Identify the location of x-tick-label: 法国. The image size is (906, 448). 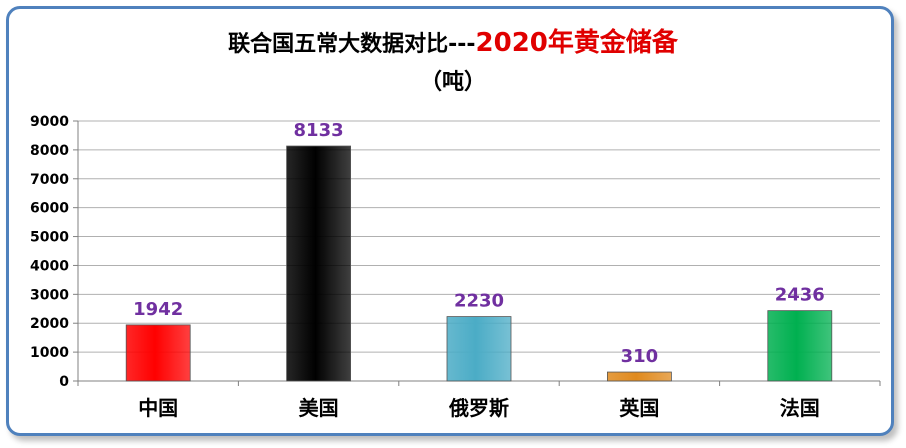
(800, 408).